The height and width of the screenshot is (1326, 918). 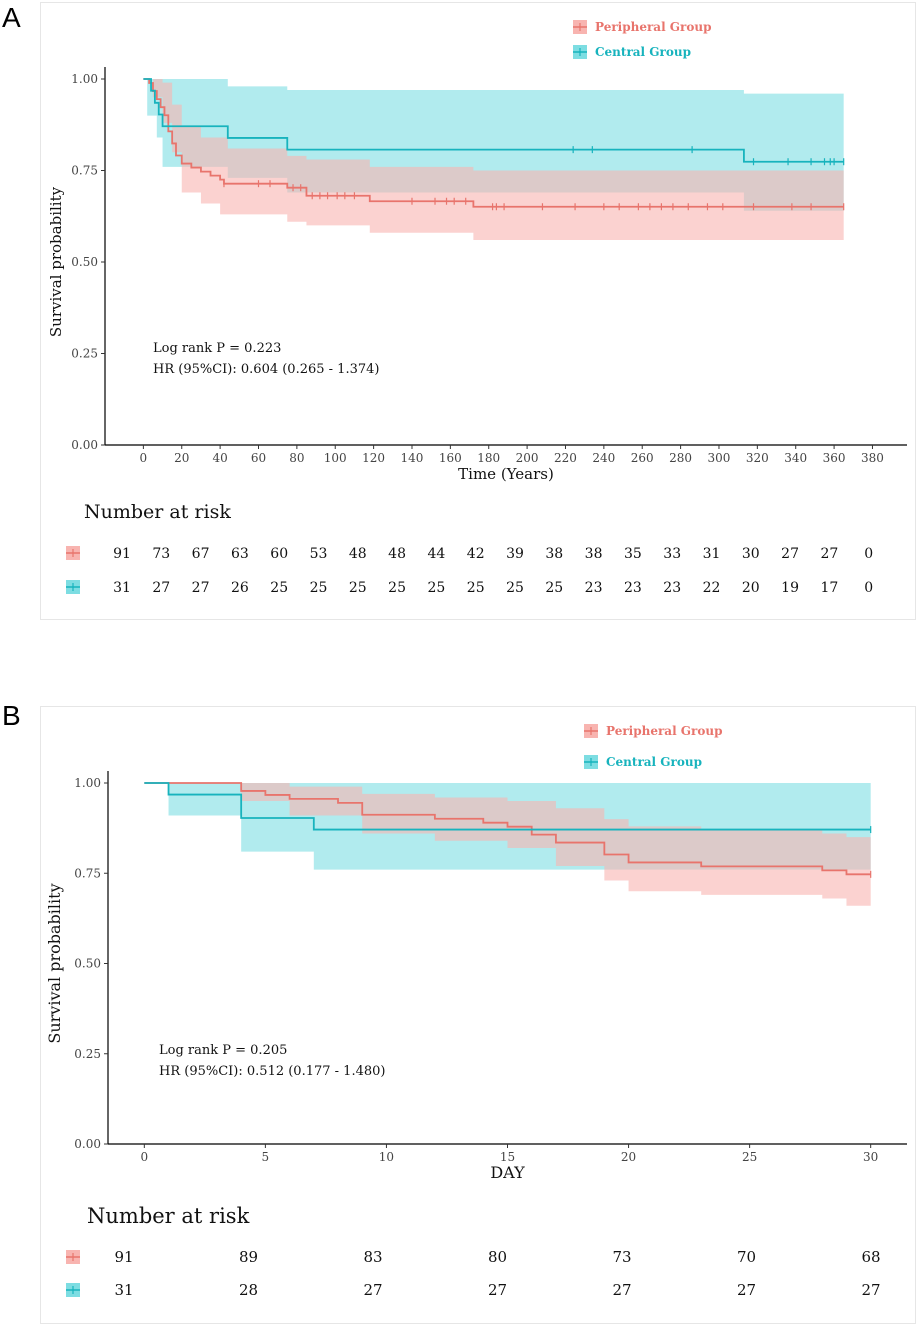 What do you see at coordinates (248, 1257) in the screenshot?
I see `risk-table-cell: 89` at bounding box center [248, 1257].